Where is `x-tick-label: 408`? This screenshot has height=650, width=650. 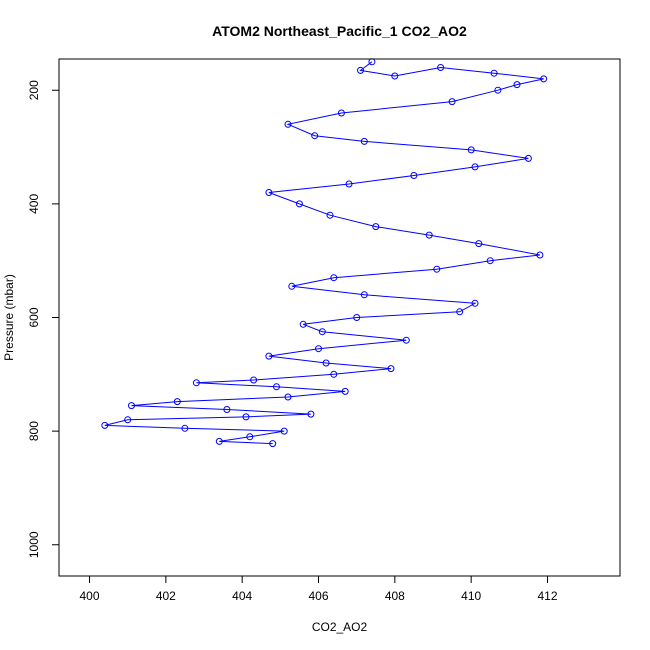 x-tick-label: 408 is located at coordinates (395, 596).